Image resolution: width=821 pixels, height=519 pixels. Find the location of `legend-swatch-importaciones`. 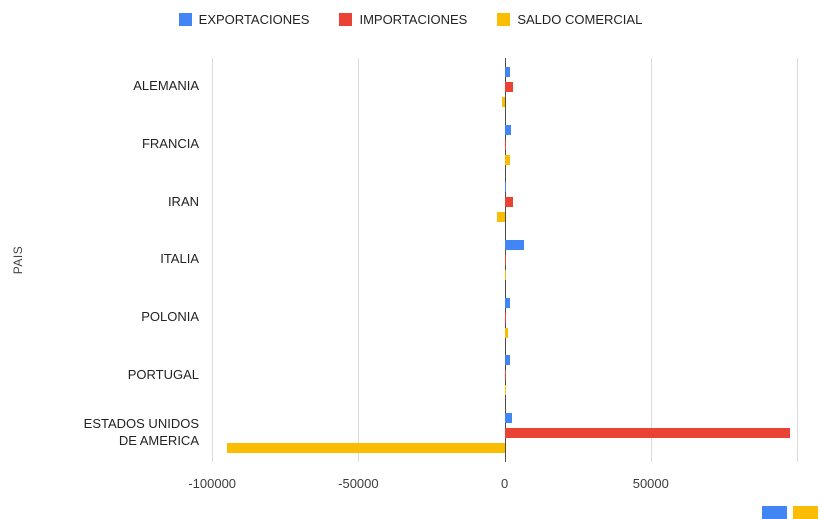

legend-swatch-importaciones is located at coordinates (346, 19).